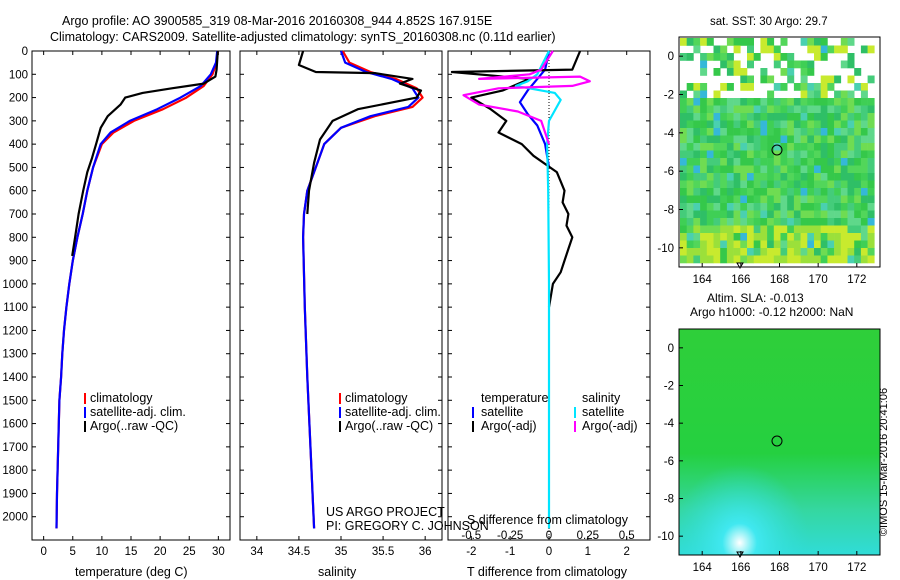  Describe the element at coordinates (856, 568) in the screenshot. I see `map-x-tick-label: 172` at that location.